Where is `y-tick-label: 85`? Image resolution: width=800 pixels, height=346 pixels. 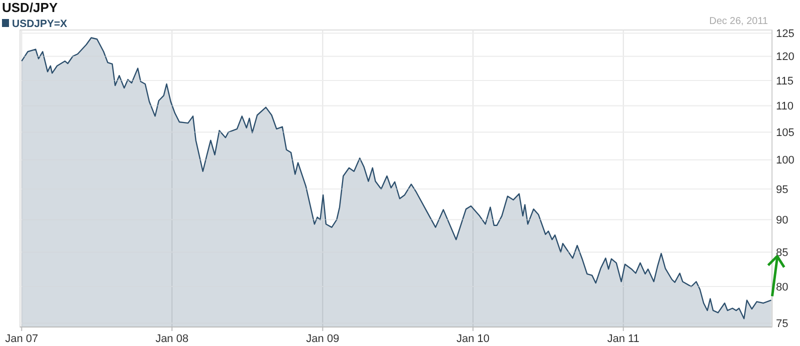
y-tick-label: 85 is located at coordinates (782, 252).